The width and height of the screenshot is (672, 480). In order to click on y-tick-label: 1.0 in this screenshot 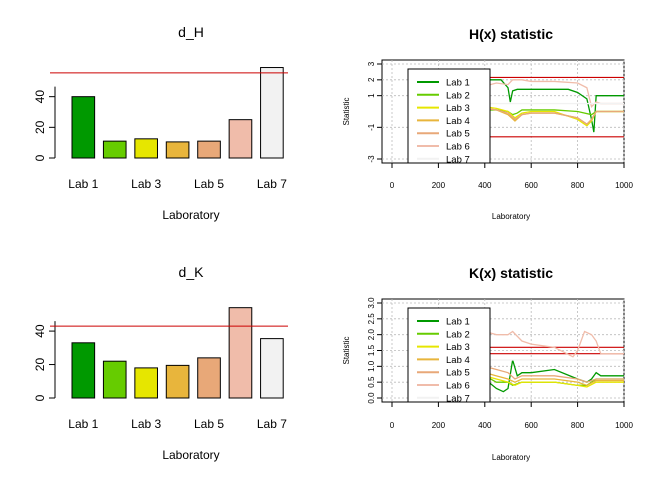, I will do `click(371, 366)`.